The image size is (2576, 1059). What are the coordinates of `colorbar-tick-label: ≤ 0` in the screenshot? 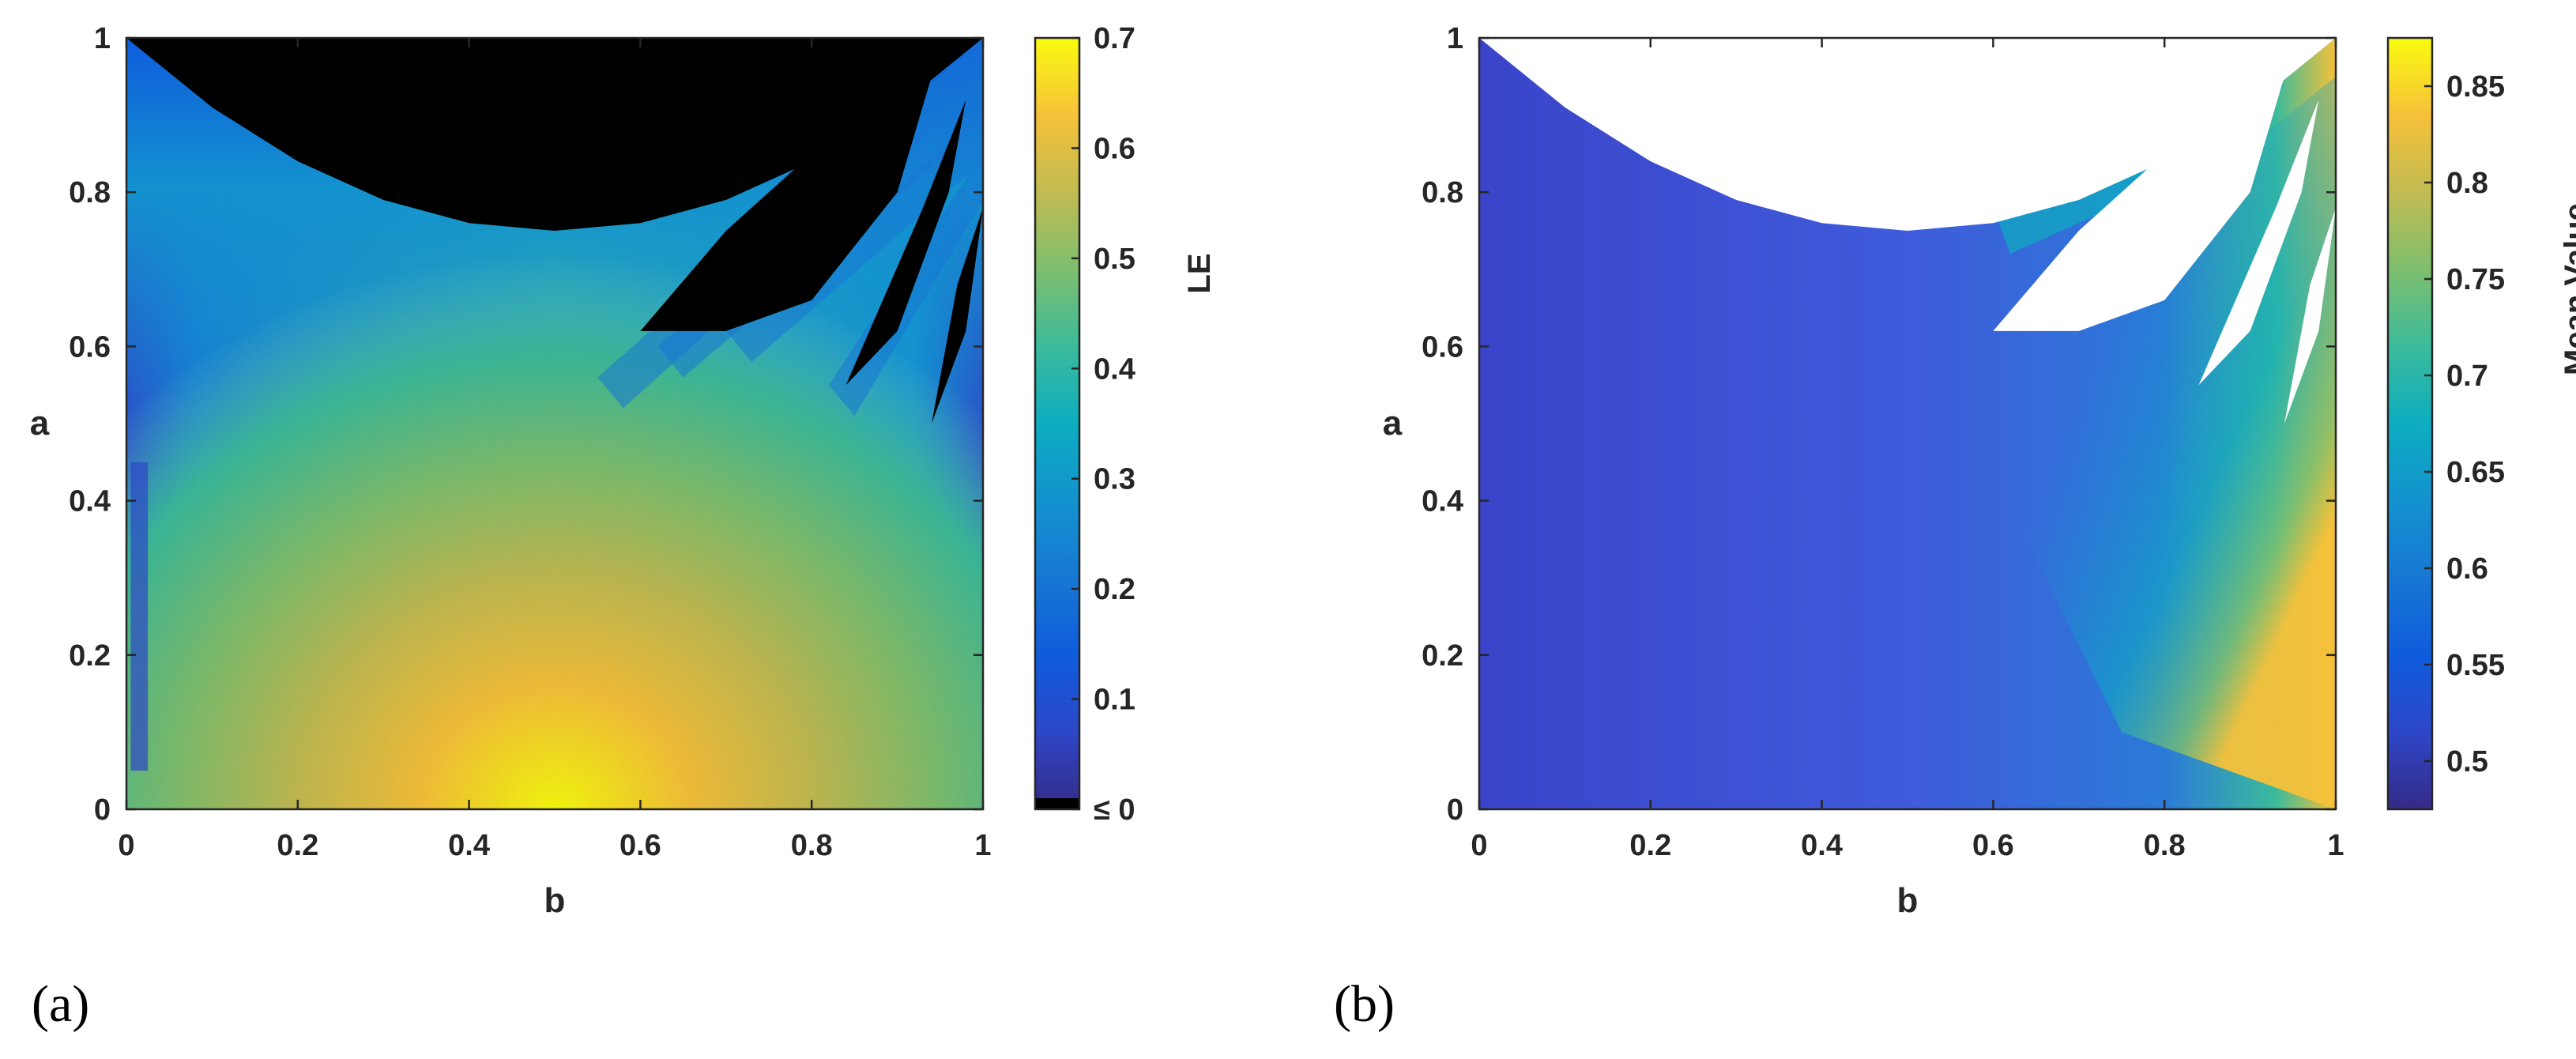 It's located at (1114, 810).